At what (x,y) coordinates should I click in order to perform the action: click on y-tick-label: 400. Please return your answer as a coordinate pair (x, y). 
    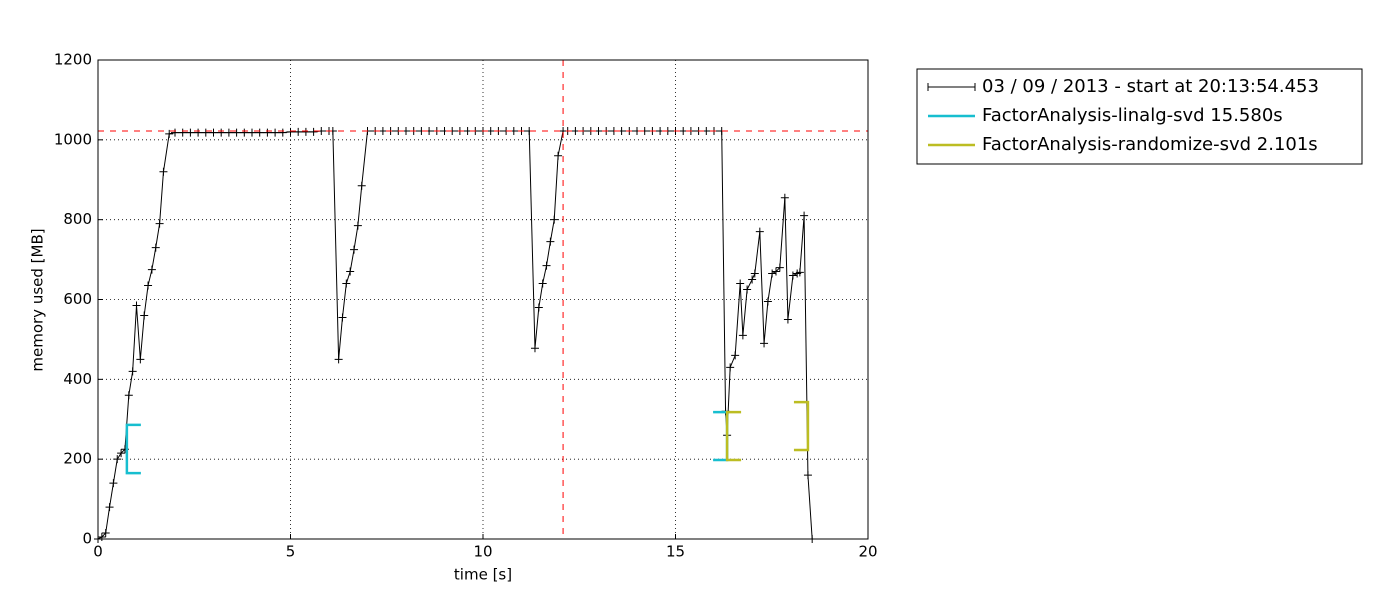
    Looking at the image, I should click on (77, 379).